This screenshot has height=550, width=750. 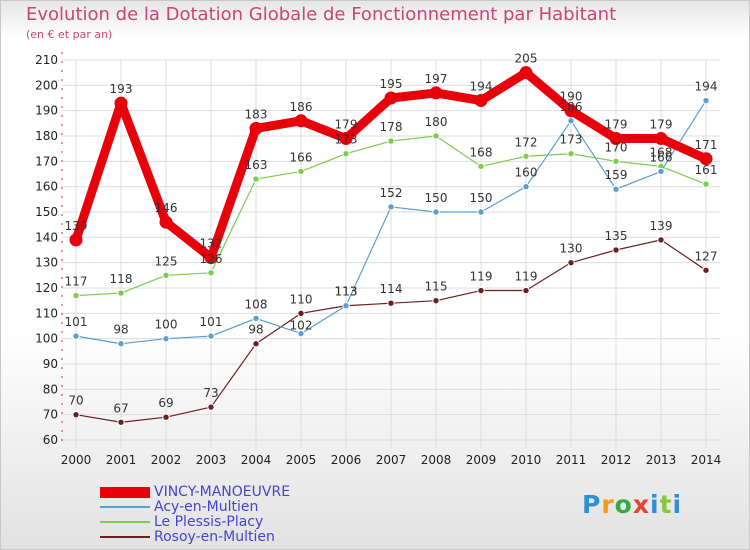 I want to click on data-label: 114, so click(x=391, y=289).